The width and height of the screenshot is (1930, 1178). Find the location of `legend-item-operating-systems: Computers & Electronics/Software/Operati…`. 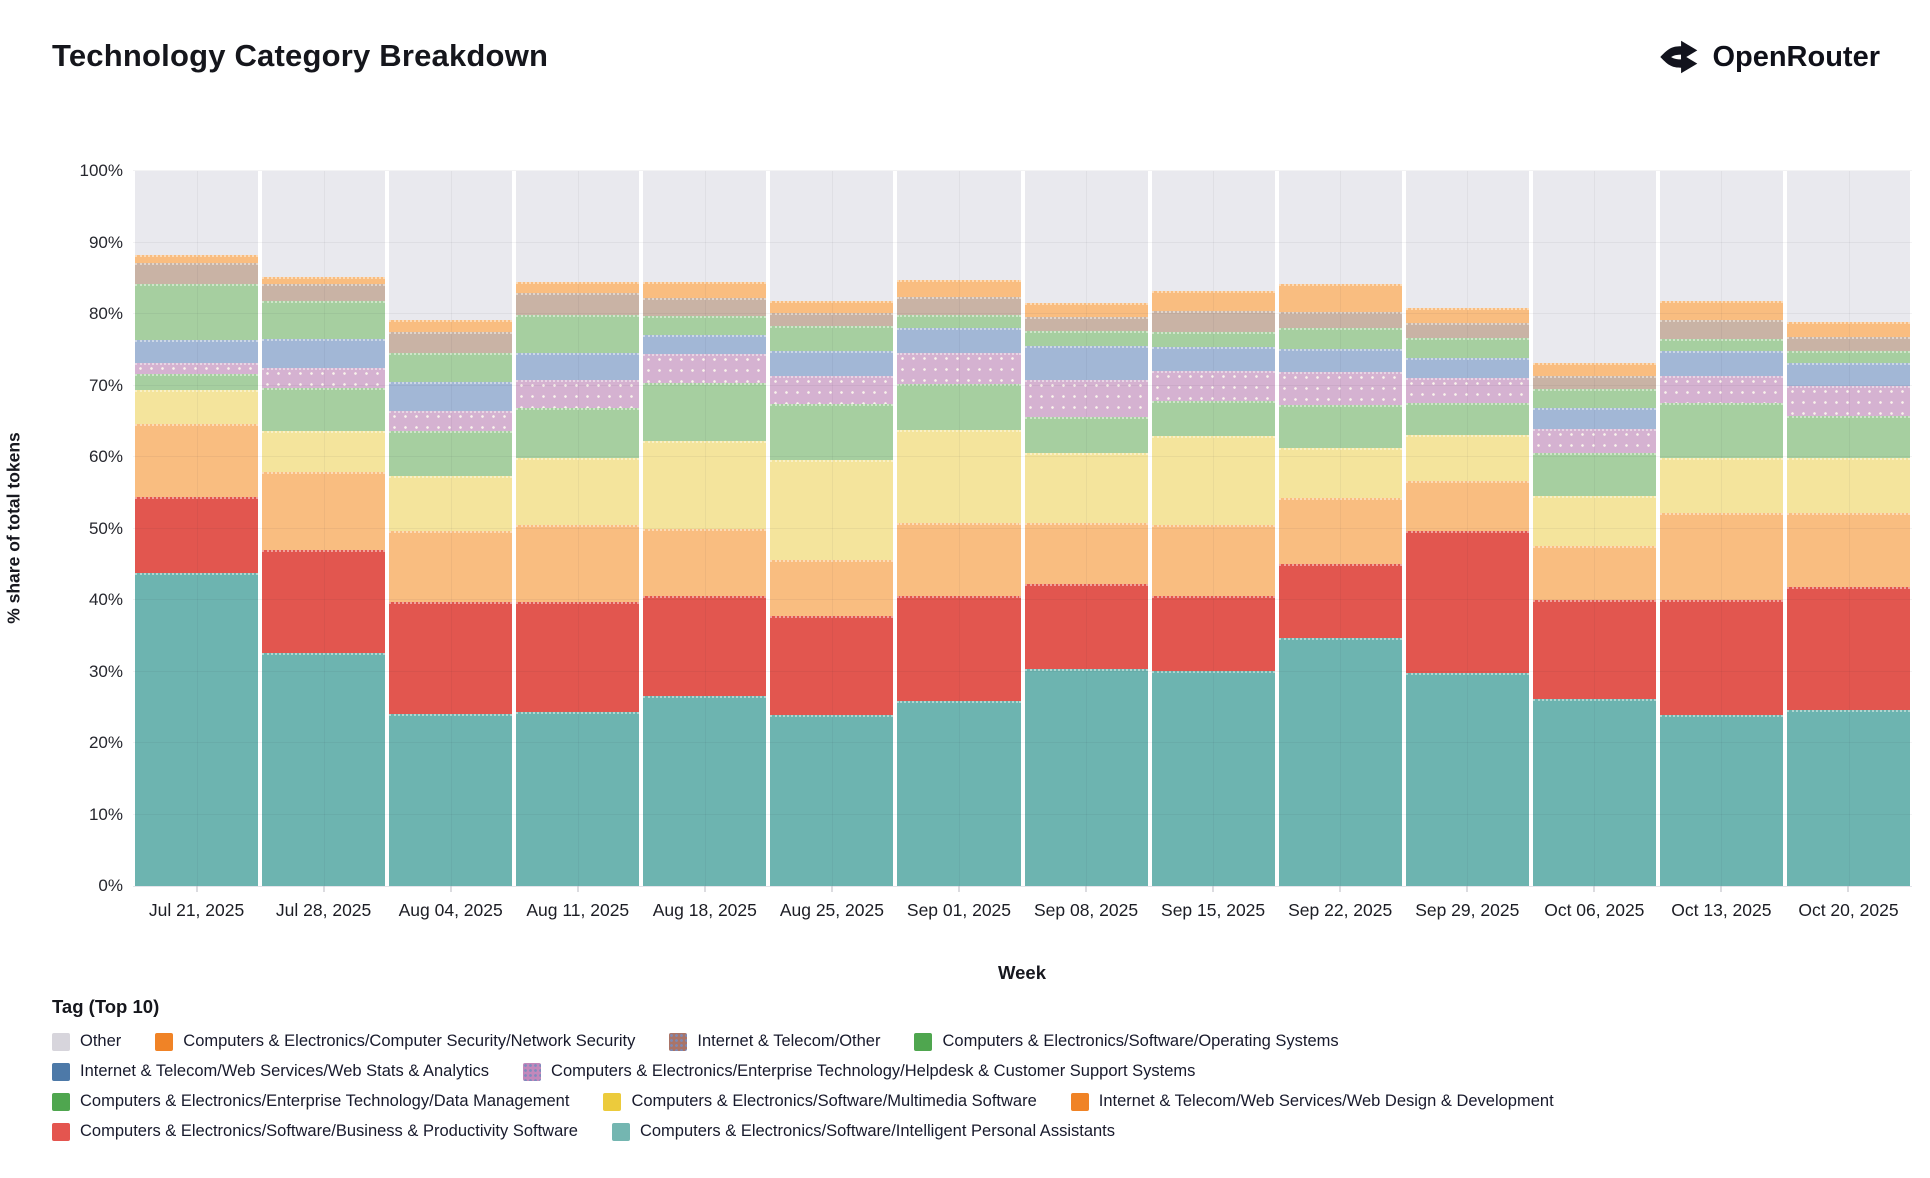

legend-item-operating-systems: Computers & Electronics/Software/Operati… is located at coordinates (1126, 1041).